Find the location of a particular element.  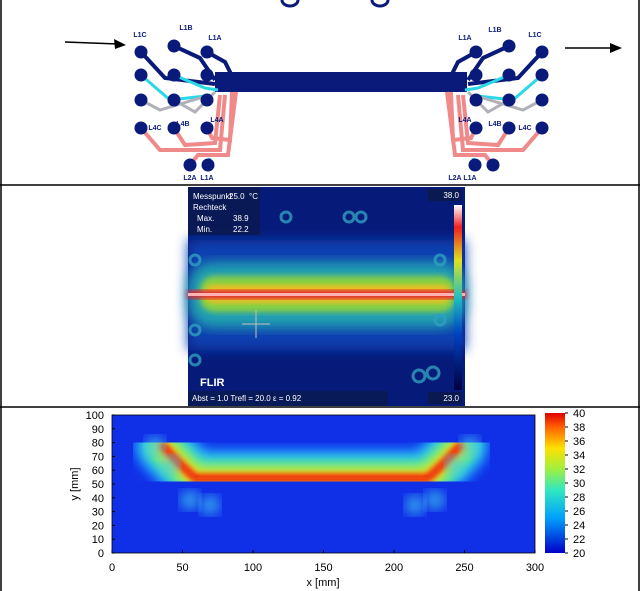

x-tick-label: 100 is located at coordinates (253, 568).